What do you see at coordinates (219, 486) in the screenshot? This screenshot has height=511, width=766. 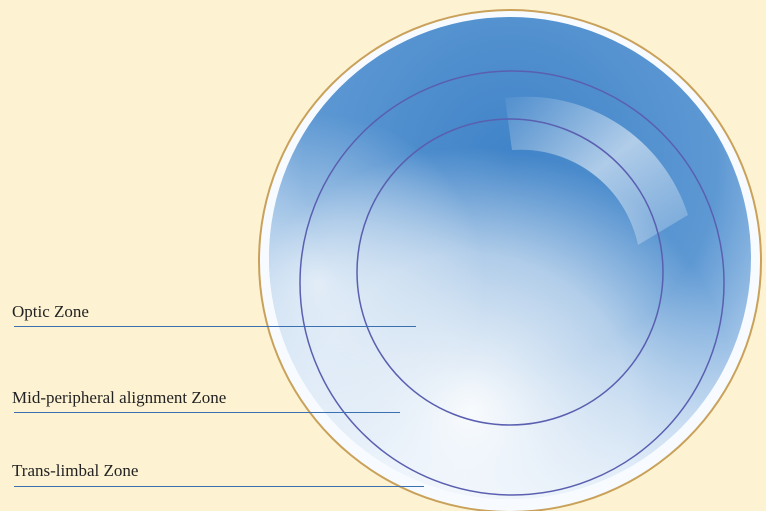 I see `trans-limbal-zone-leader-line` at bounding box center [219, 486].